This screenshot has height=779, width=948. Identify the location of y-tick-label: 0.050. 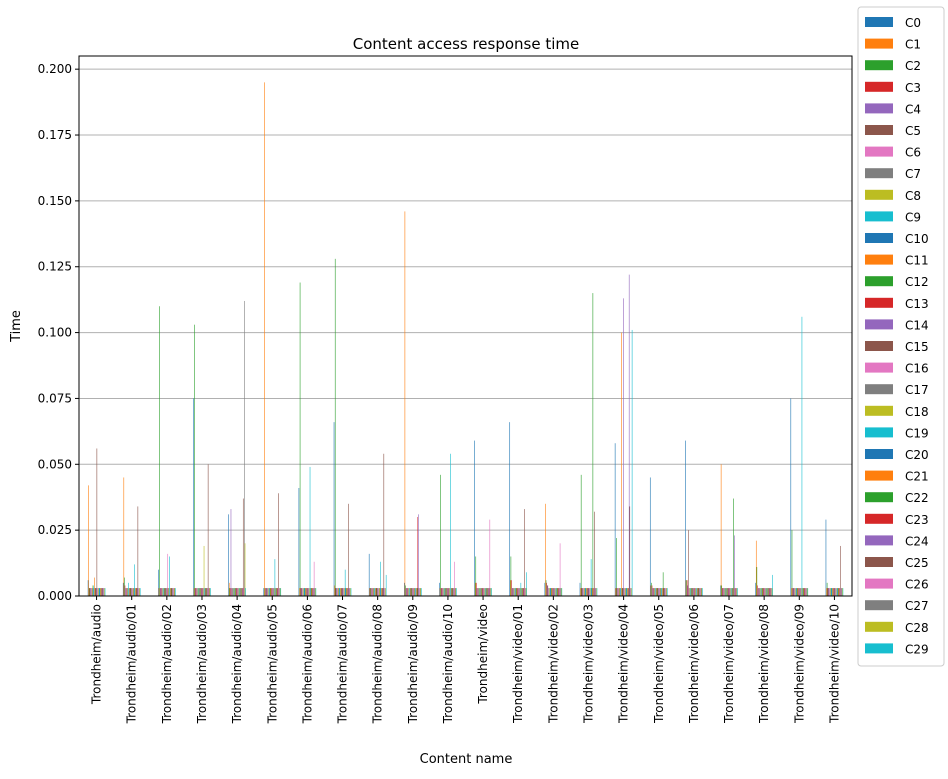
(55, 464).